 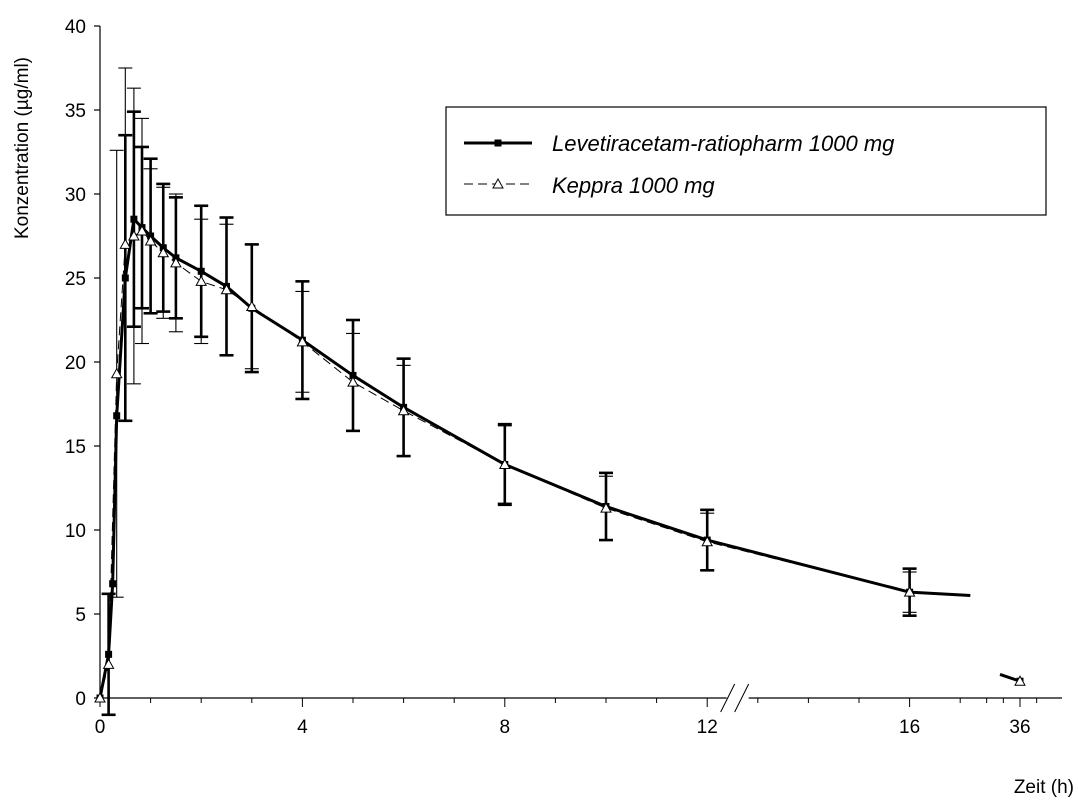 I want to click on legend-marker-levetiracetam, so click(x=498, y=143).